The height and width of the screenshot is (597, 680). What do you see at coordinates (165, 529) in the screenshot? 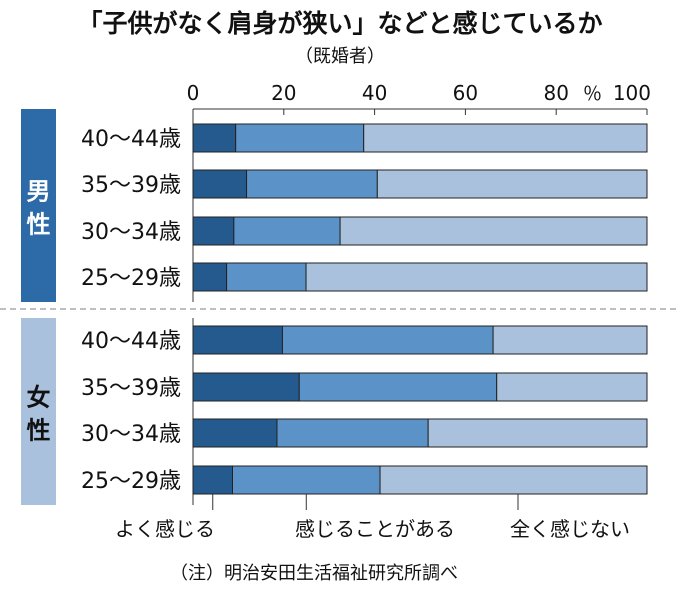
I see `legend-label: よく感じる` at bounding box center [165, 529].